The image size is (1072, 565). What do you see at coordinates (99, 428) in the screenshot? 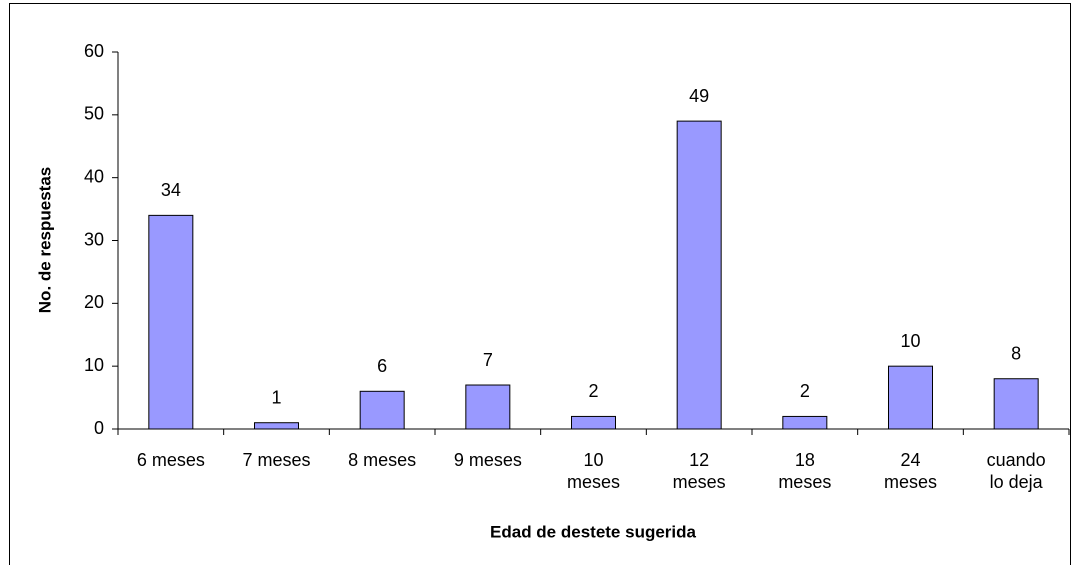
I see `y-tick-label: 0` at bounding box center [99, 428].